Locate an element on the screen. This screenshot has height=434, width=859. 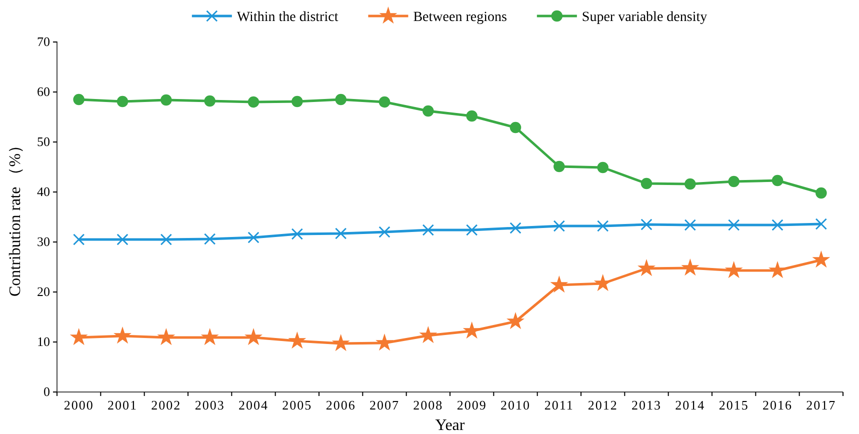
legend-label: Between regions is located at coordinates (460, 17).